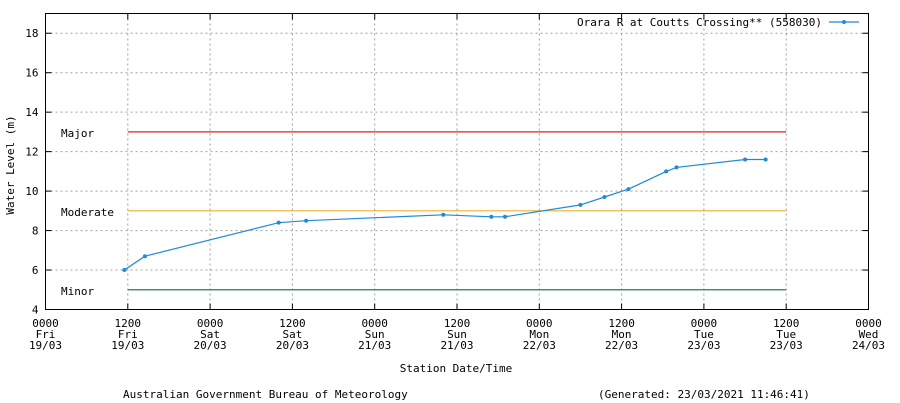  Describe the element at coordinates (31, 73) in the screenshot. I see `y-tick-label: 16` at that location.